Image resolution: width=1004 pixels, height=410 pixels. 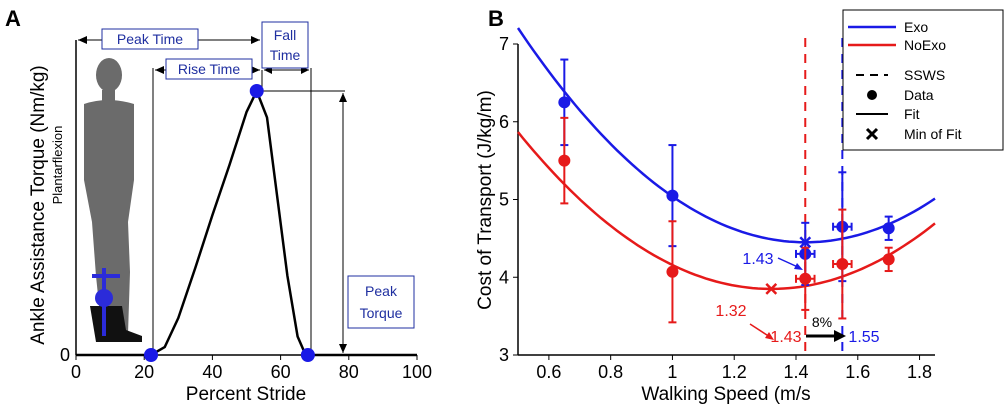 I want to click on fall-time-label-1: Fall, so click(x=285, y=35).